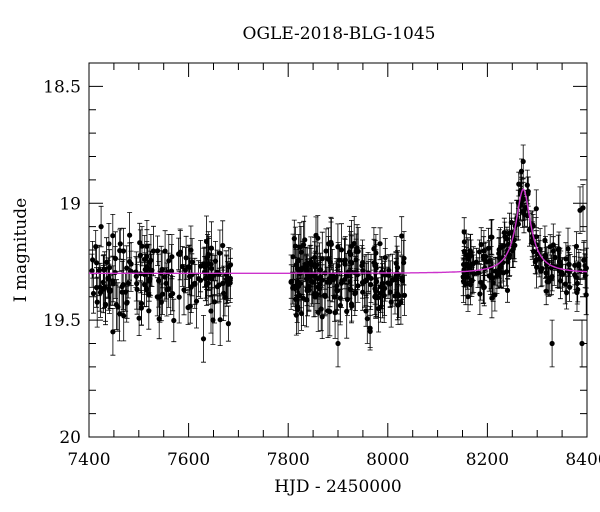 This screenshot has height=512, width=600. Describe the element at coordinates (387, 460) in the screenshot. I see `x-tick-label: 8000` at that location.